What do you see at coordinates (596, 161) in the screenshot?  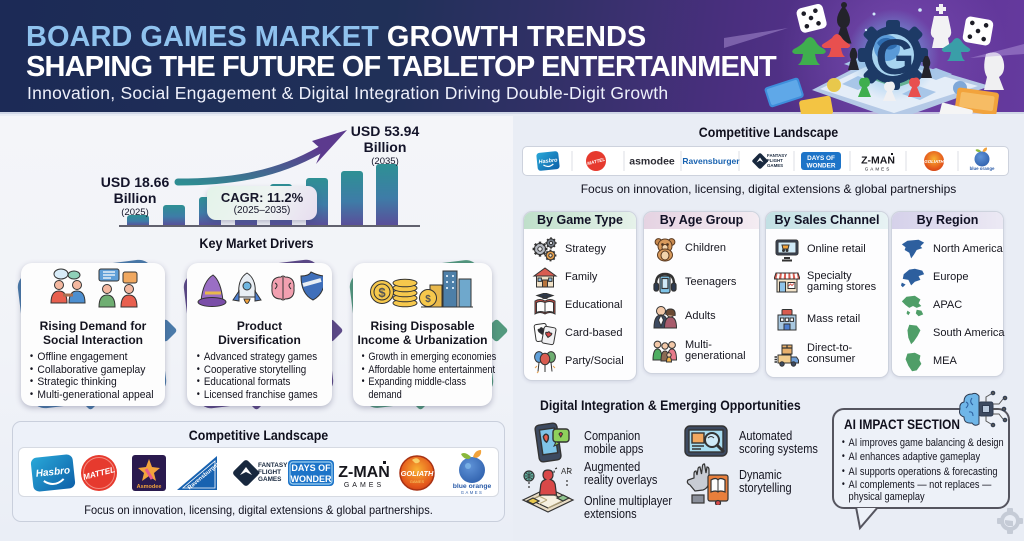 I see `svg-text: MATTEL` at bounding box center [596, 161].